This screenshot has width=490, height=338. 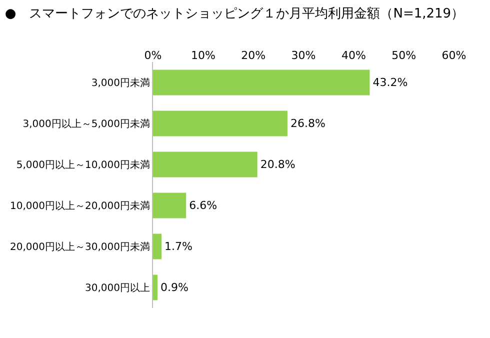 What do you see at coordinates (86, 124) in the screenshot?
I see `y-tick-label: 3,000円以上～5,000円未満` at bounding box center [86, 124].